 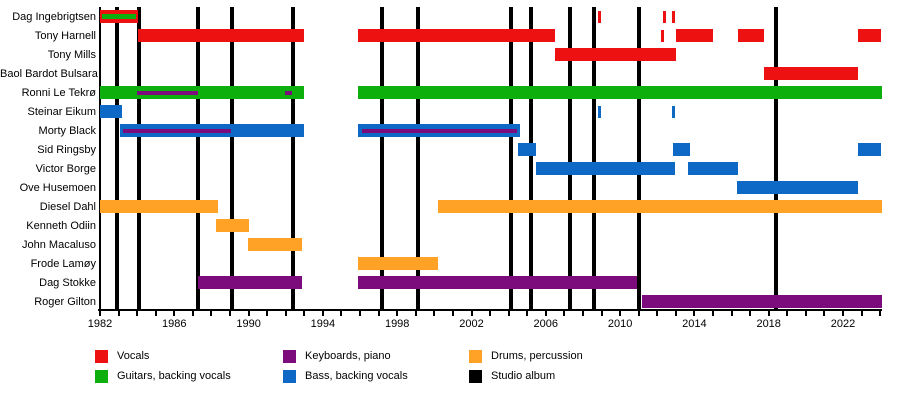 What do you see at coordinates (843, 324) in the screenshot?
I see `x-axis-tick-label: 2022` at bounding box center [843, 324].